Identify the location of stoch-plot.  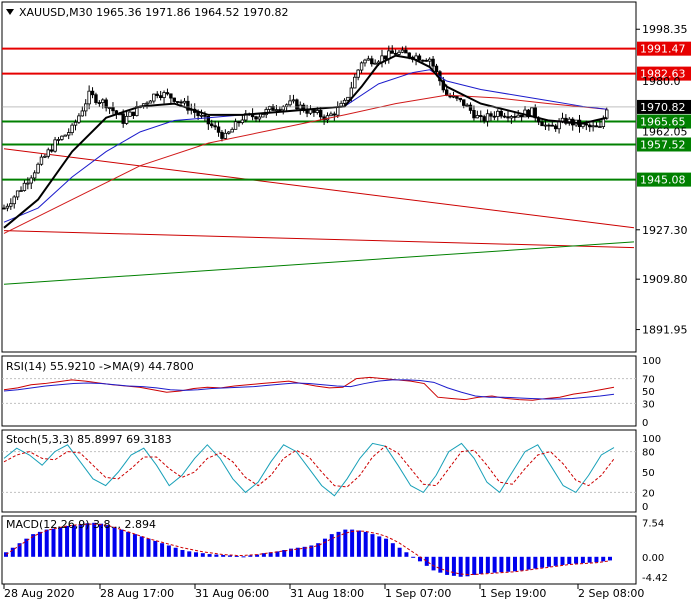
(319, 469).